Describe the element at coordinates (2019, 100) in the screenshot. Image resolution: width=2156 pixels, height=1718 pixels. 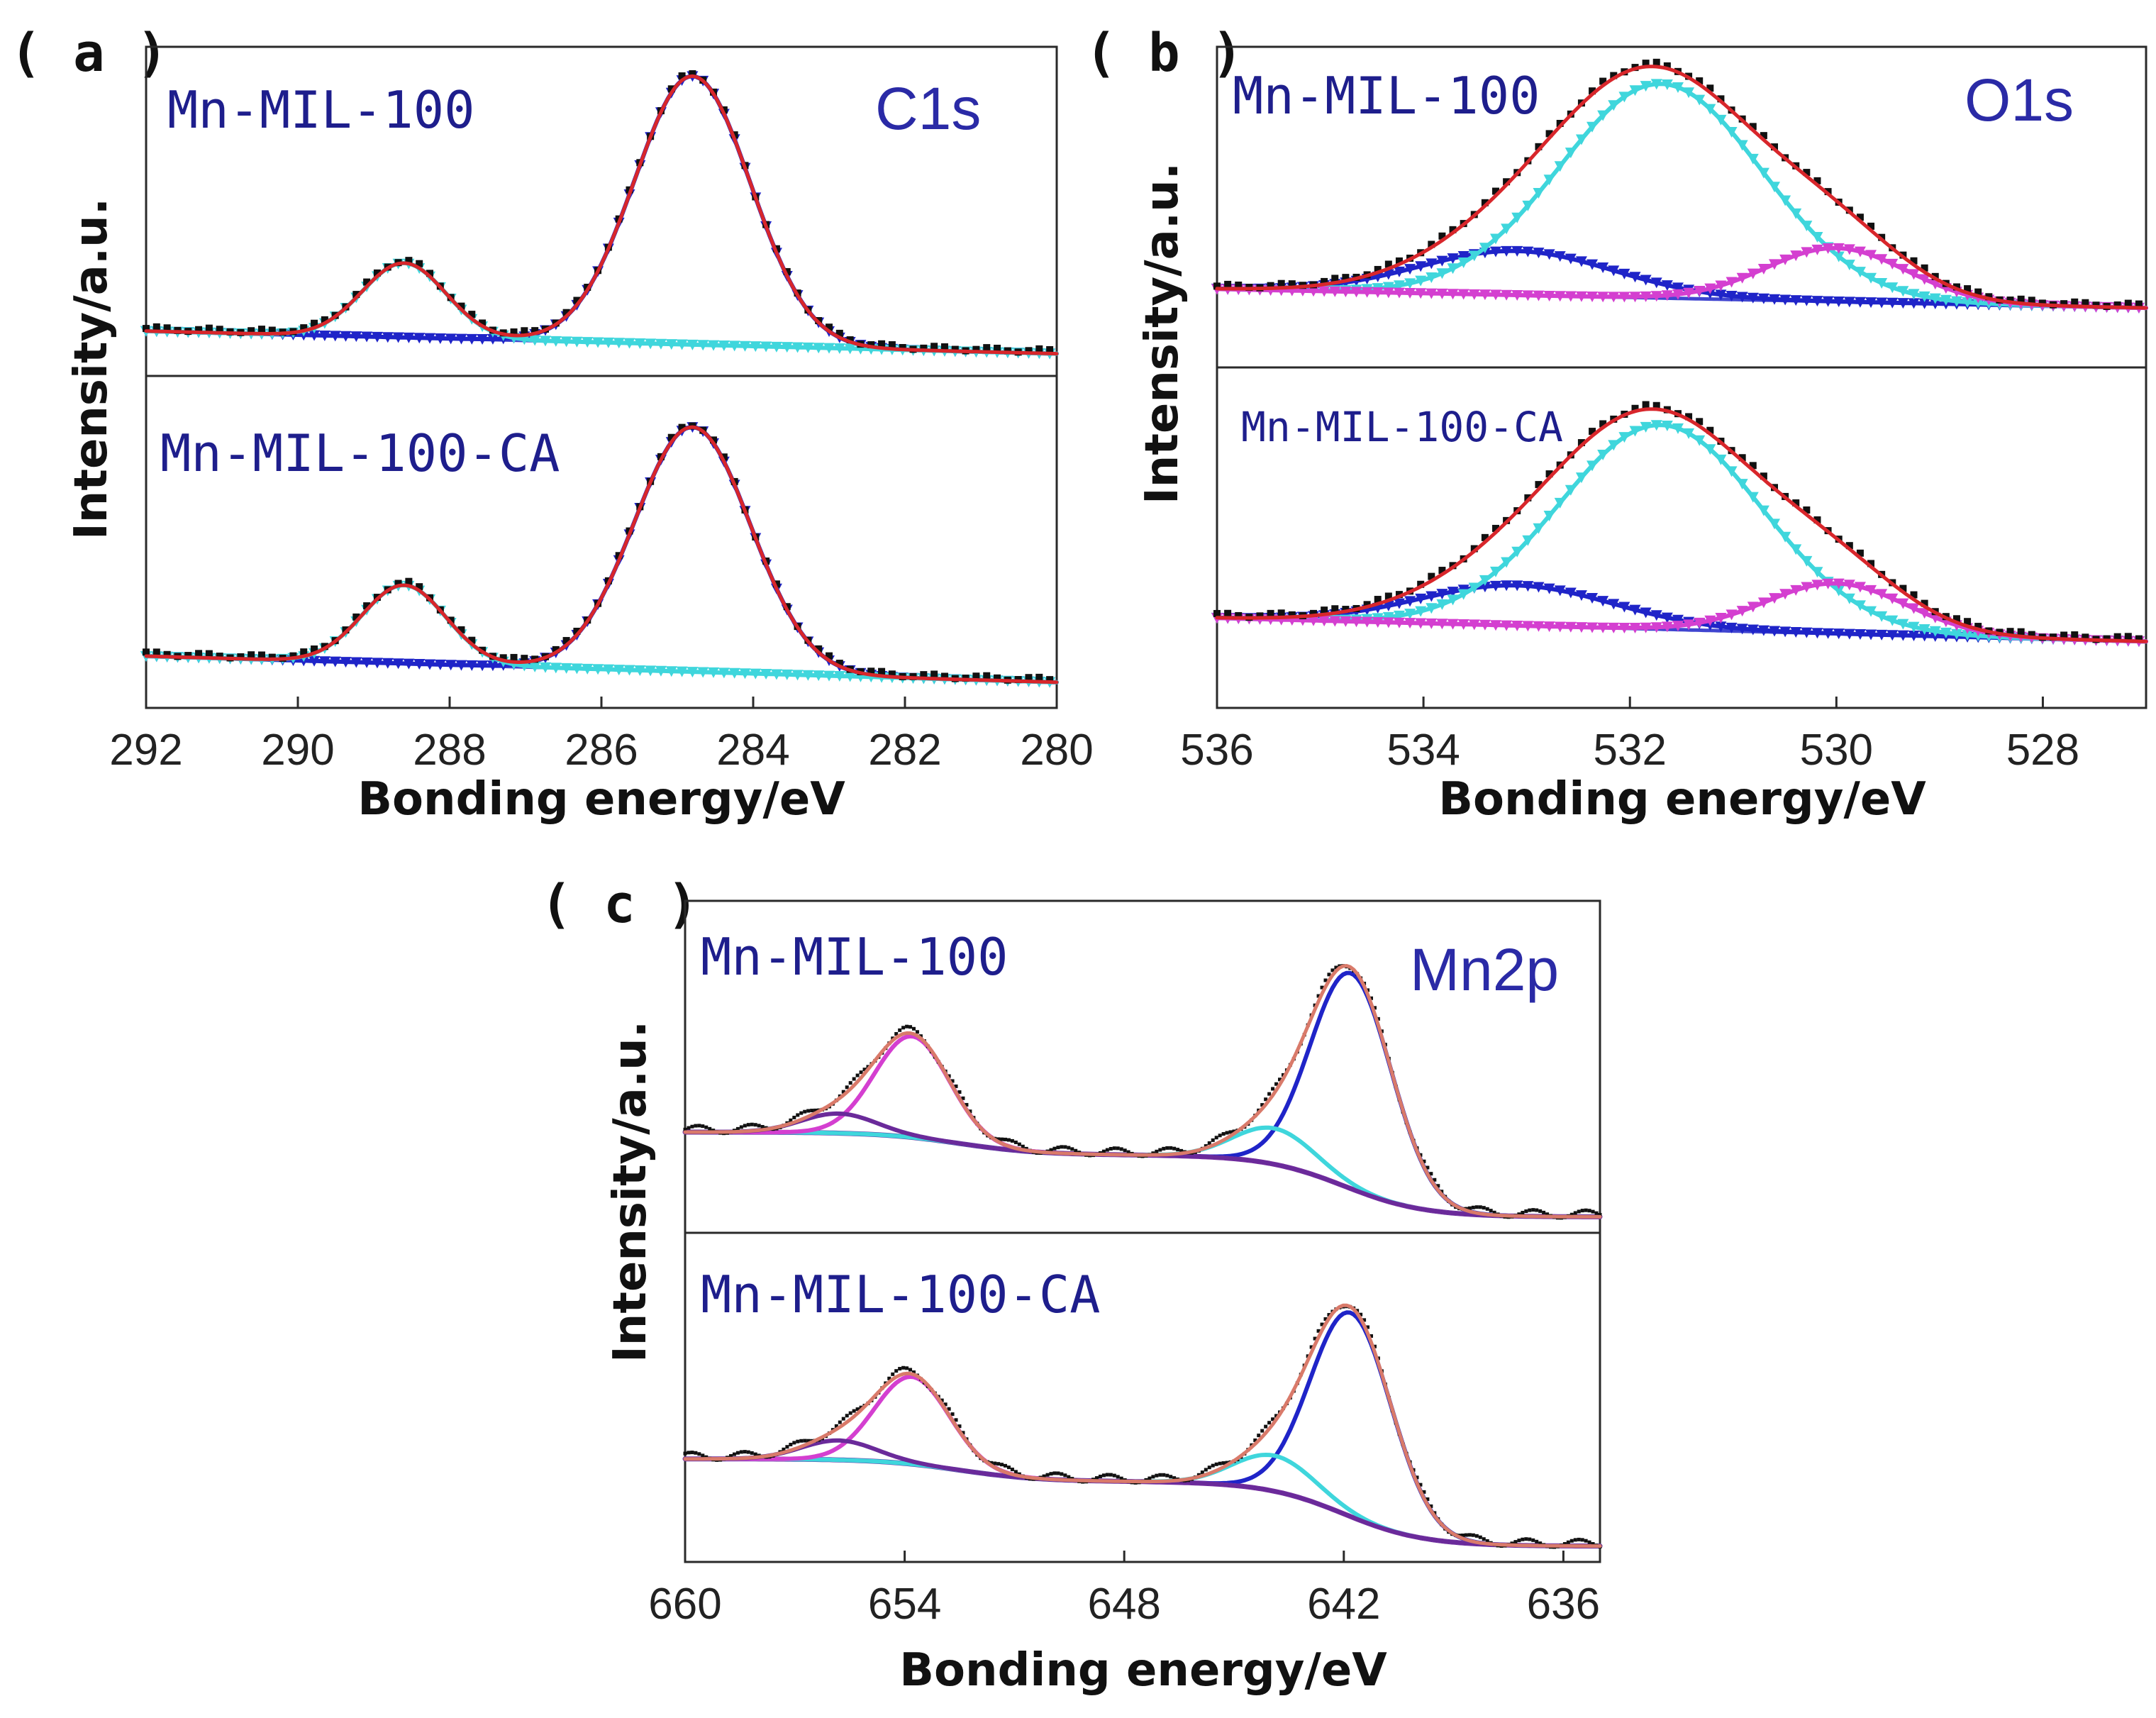
I see `panel-b-core-level-label: O1s` at that location.